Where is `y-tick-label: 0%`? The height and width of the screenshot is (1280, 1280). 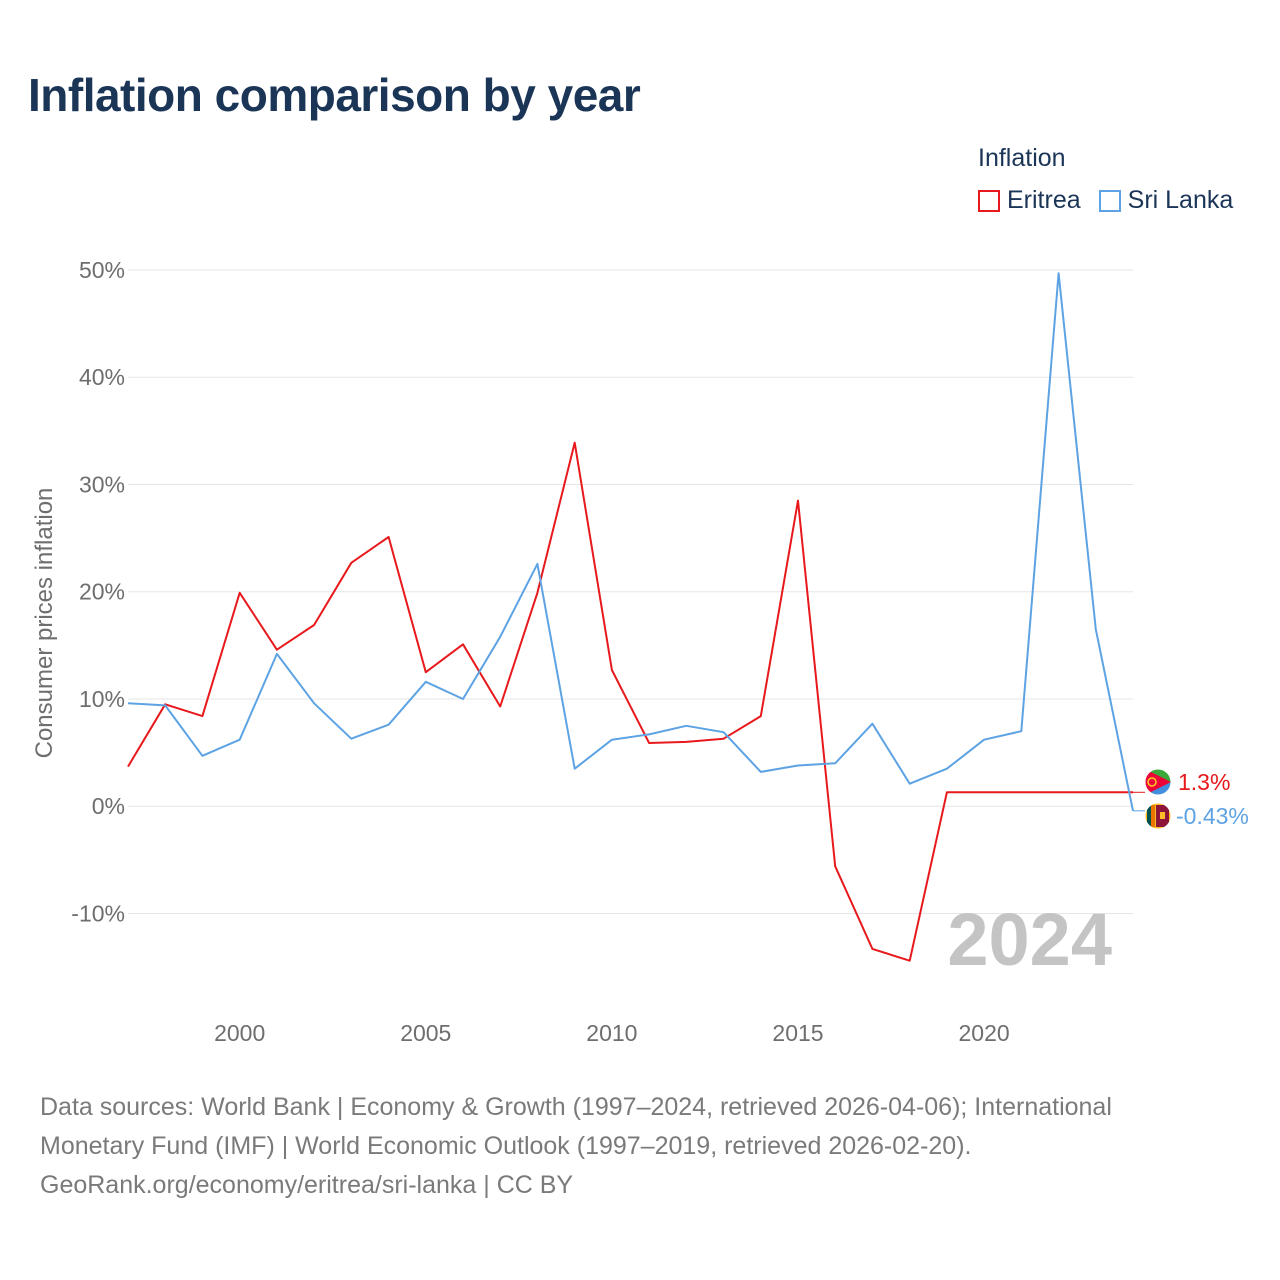
y-tick-label: 0% is located at coordinates (108, 806).